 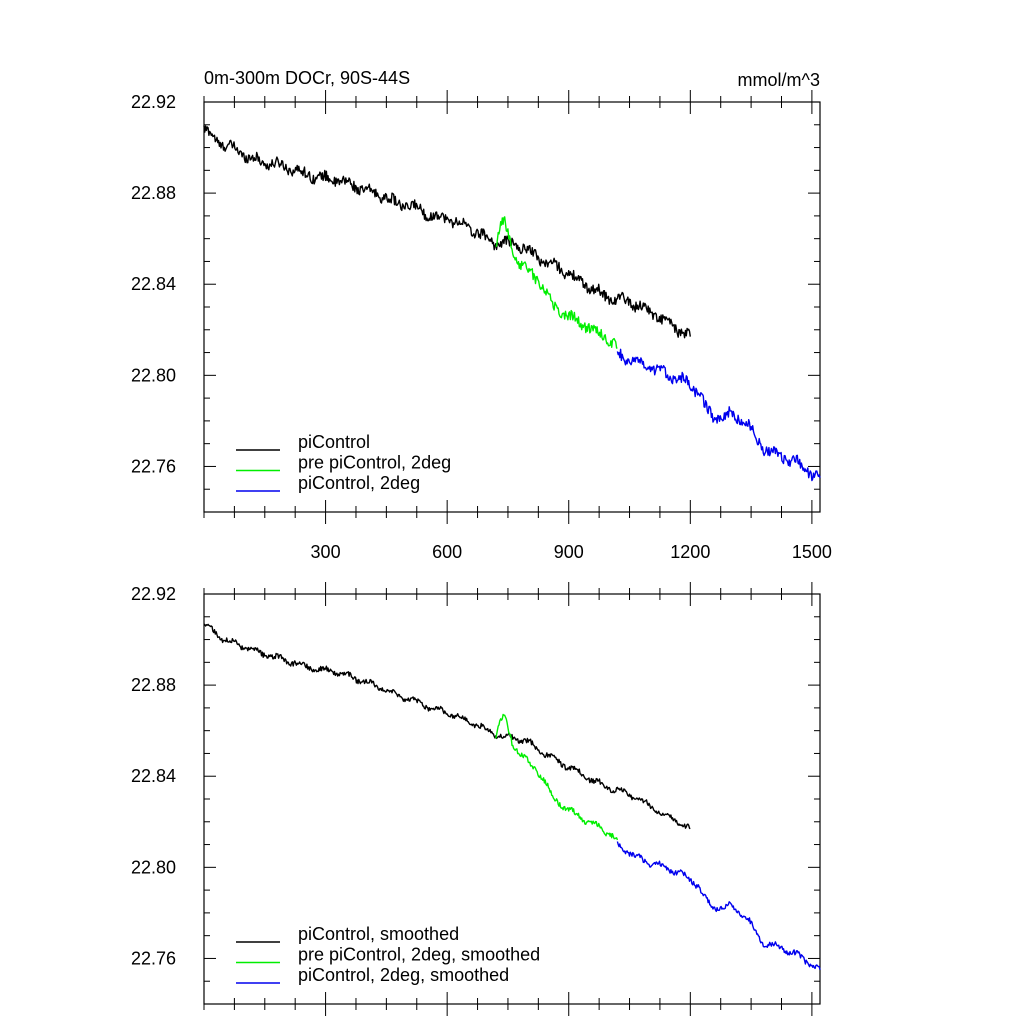 What do you see at coordinates (812, 552) in the screenshot?
I see `x-tick-label: 1500` at bounding box center [812, 552].